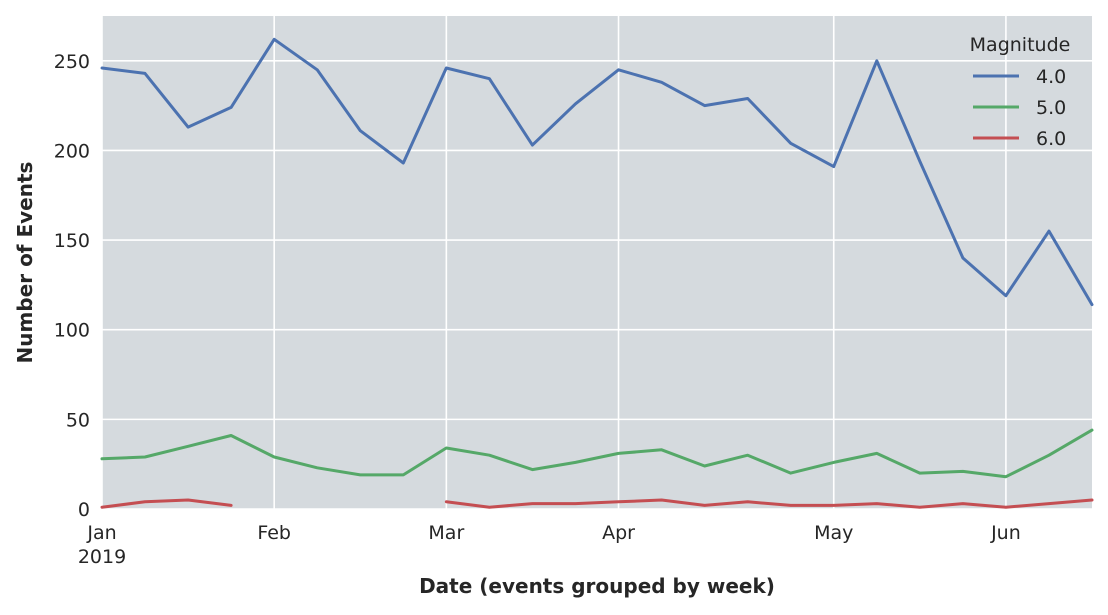 Image resolution: width=1108 pixels, height=615 pixels. What do you see at coordinates (72, 62) in the screenshot?
I see `y-tick-label: 250` at bounding box center [72, 62].